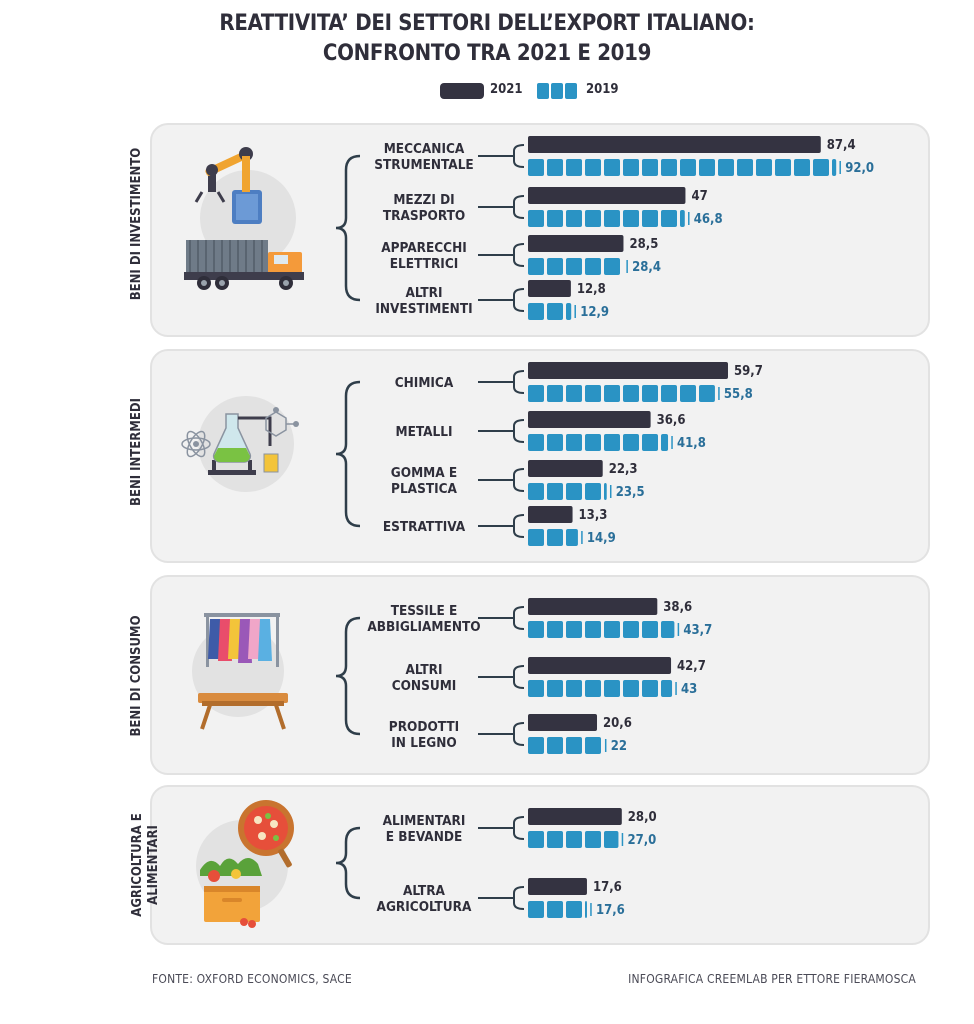  Describe the element at coordinates (487, 53) in the screenshot. I see `chart-title-line2: CONFRONTO TRA 2021 E 2019` at that location.